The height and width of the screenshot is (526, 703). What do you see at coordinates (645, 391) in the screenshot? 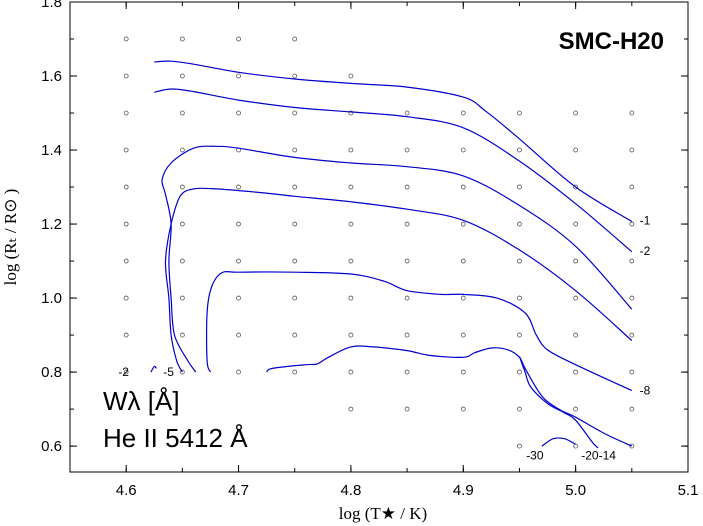
I see `contour-label: -8` at bounding box center [645, 391].